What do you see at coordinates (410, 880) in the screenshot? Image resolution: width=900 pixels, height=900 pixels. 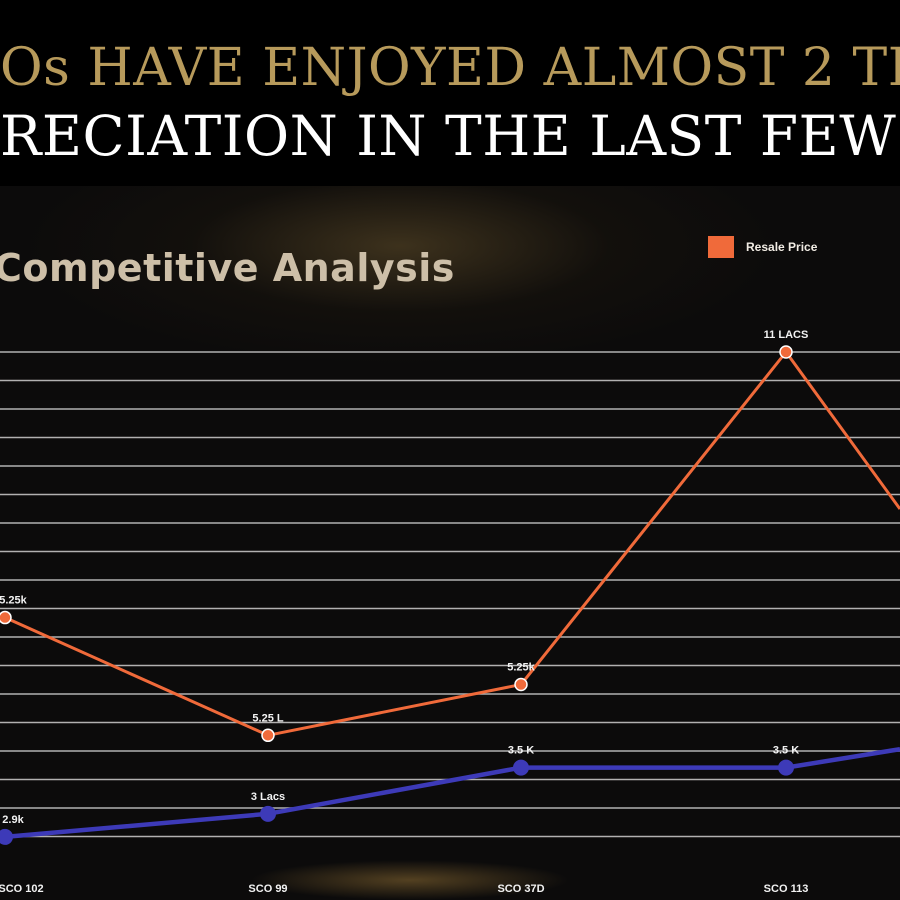 I see `chart-glow-decoration` at bounding box center [410, 880].